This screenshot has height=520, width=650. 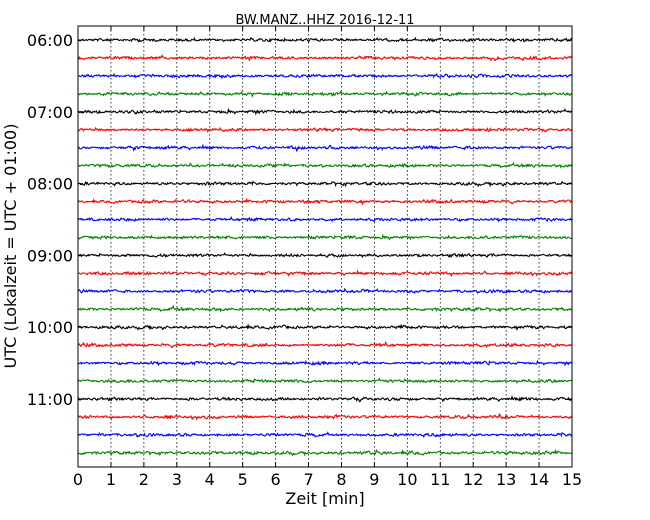 What do you see at coordinates (440, 479) in the screenshot?
I see `x-tick-label: 11` at bounding box center [440, 479].